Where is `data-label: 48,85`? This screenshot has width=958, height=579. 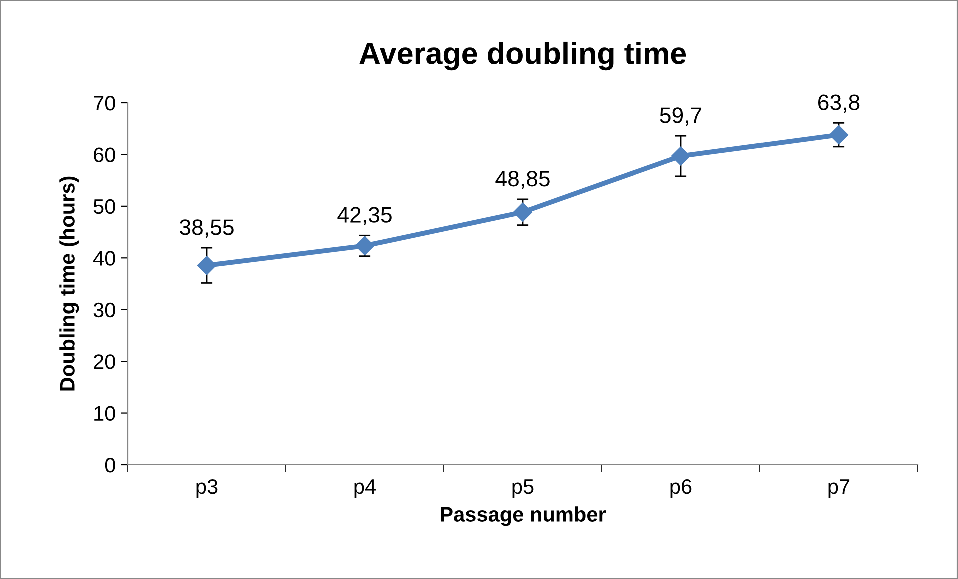 data-label: 48,85 is located at coordinates (523, 180).